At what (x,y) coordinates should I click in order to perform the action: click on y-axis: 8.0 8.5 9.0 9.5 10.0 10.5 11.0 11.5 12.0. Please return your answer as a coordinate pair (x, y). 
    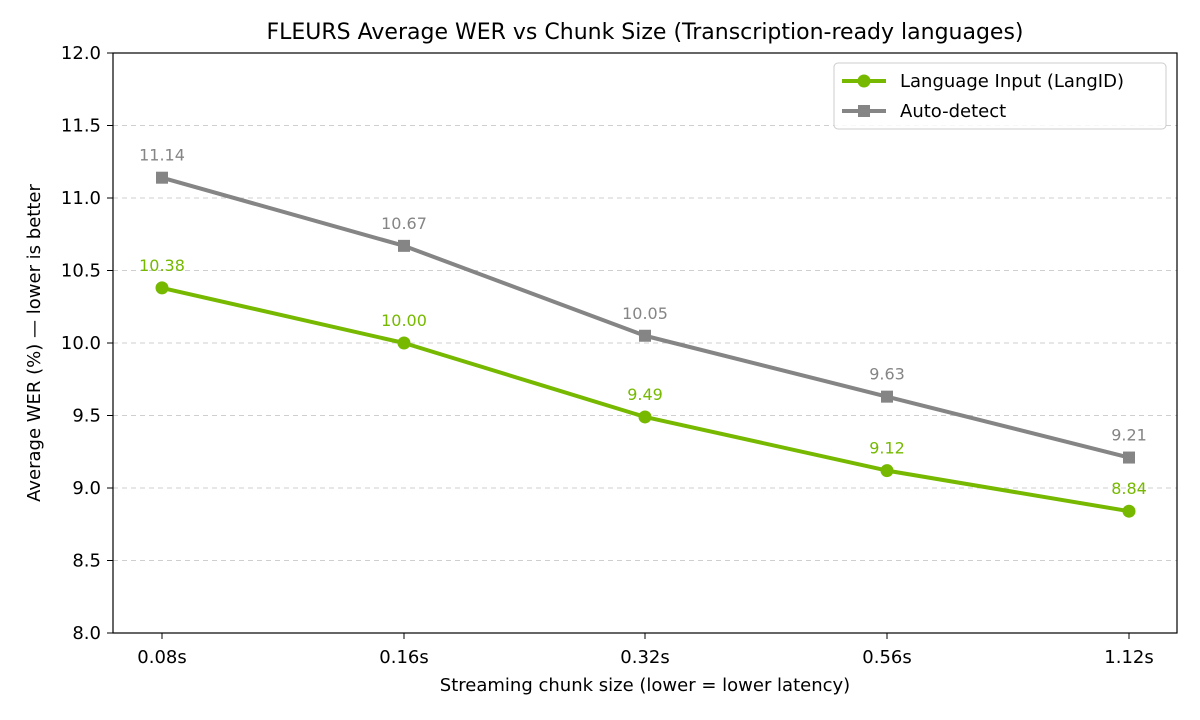
    Looking at the image, I should click on (87, 343).